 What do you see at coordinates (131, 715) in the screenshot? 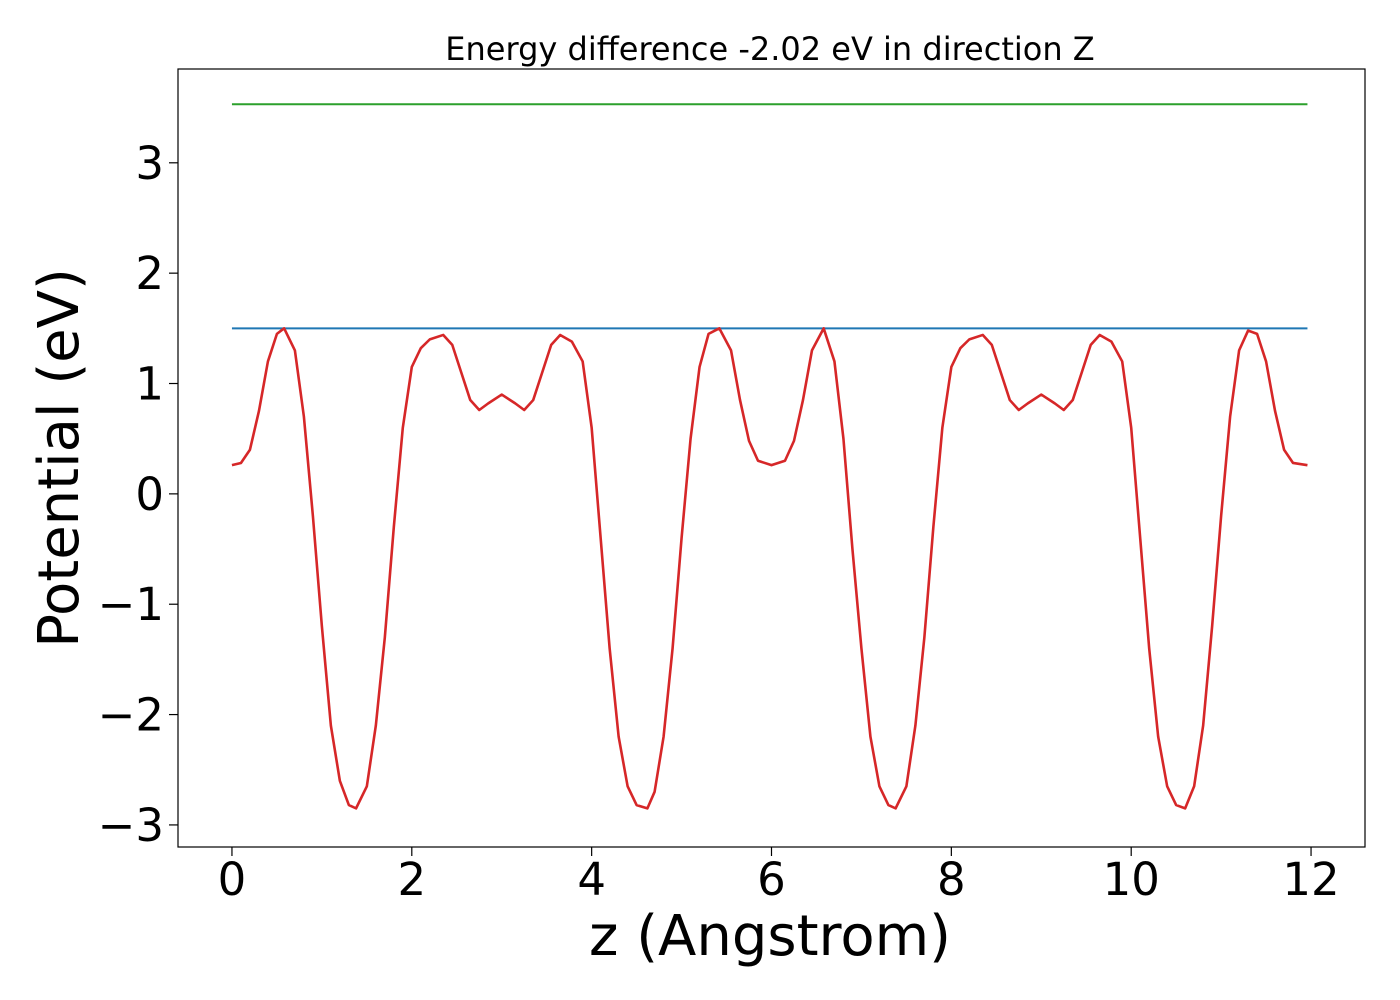
I see `y-tick-label: −2` at bounding box center [131, 715].